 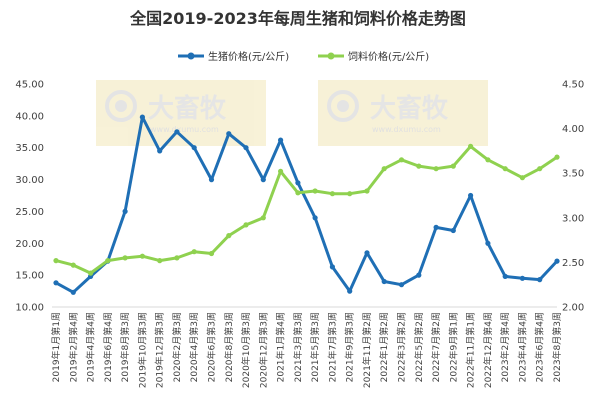 I want to click on x-tick-label: 2020年4月第3周, so click(x=194, y=347).